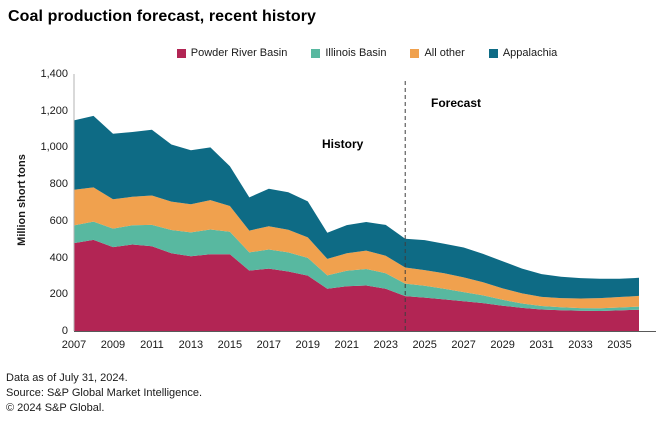 The height and width of the screenshot is (429, 660). What do you see at coordinates (385, 345) in the screenshot?
I see `x-tick-label-2023: 2023` at bounding box center [385, 345].